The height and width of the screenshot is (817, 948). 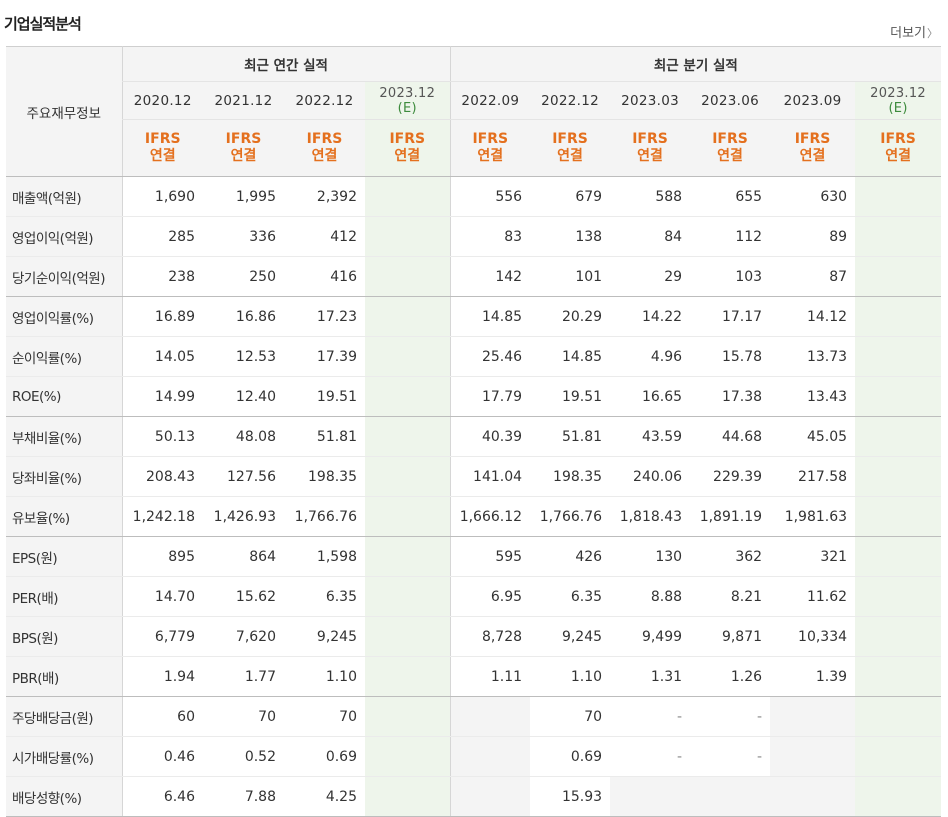 I want to click on quarter-value-cell: 679, so click(x=570, y=196).